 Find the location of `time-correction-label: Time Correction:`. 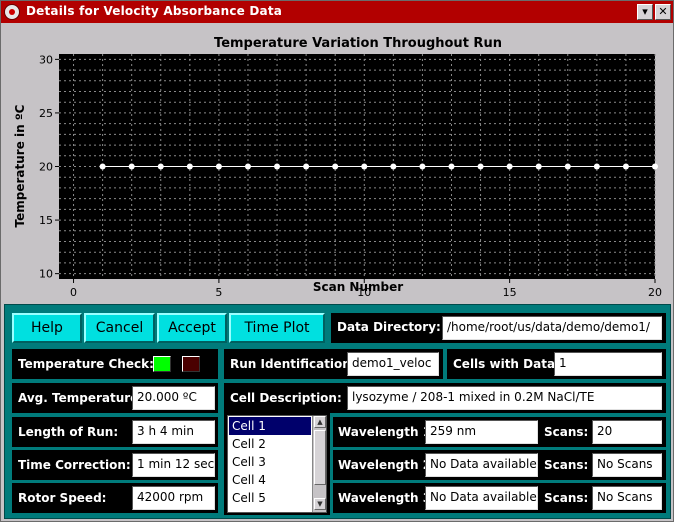

time-correction-label: Time Correction: is located at coordinates (74, 465).